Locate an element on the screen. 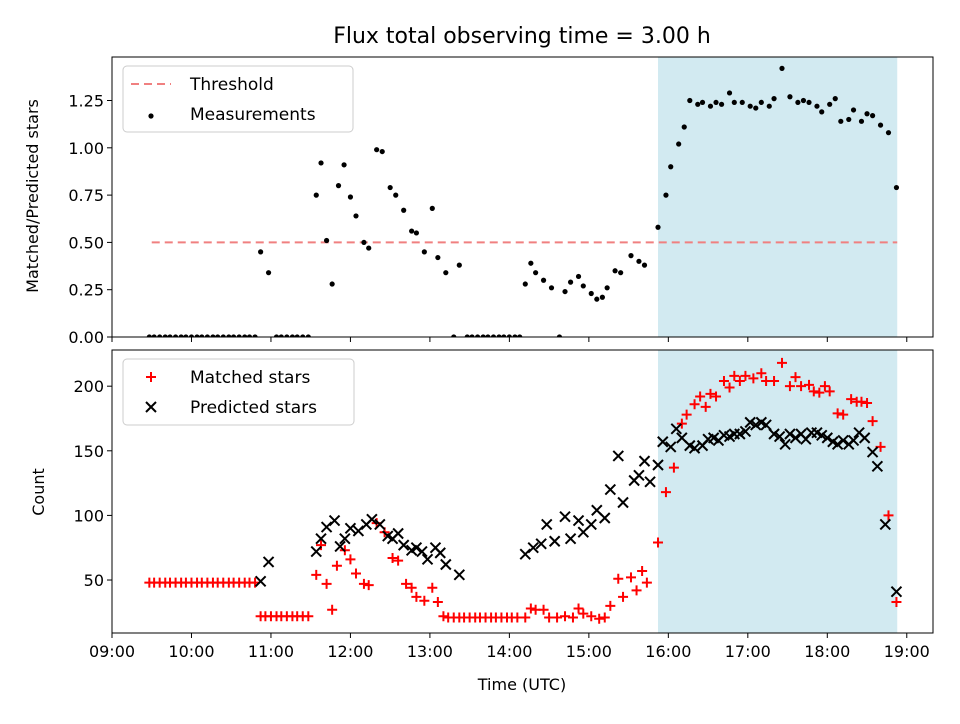 This screenshot has height=724, width=960. x-tick-label-4: 13:00 is located at coordinates (430, 651).